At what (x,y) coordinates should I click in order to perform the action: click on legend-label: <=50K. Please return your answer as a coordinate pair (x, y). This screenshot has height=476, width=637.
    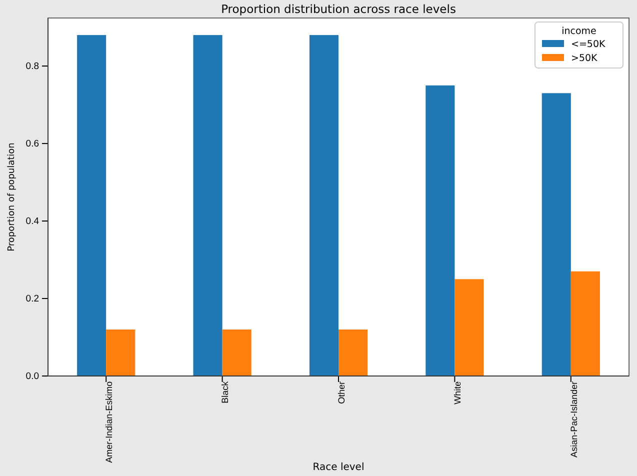
    Looking at the image, I should click on (588, 44).